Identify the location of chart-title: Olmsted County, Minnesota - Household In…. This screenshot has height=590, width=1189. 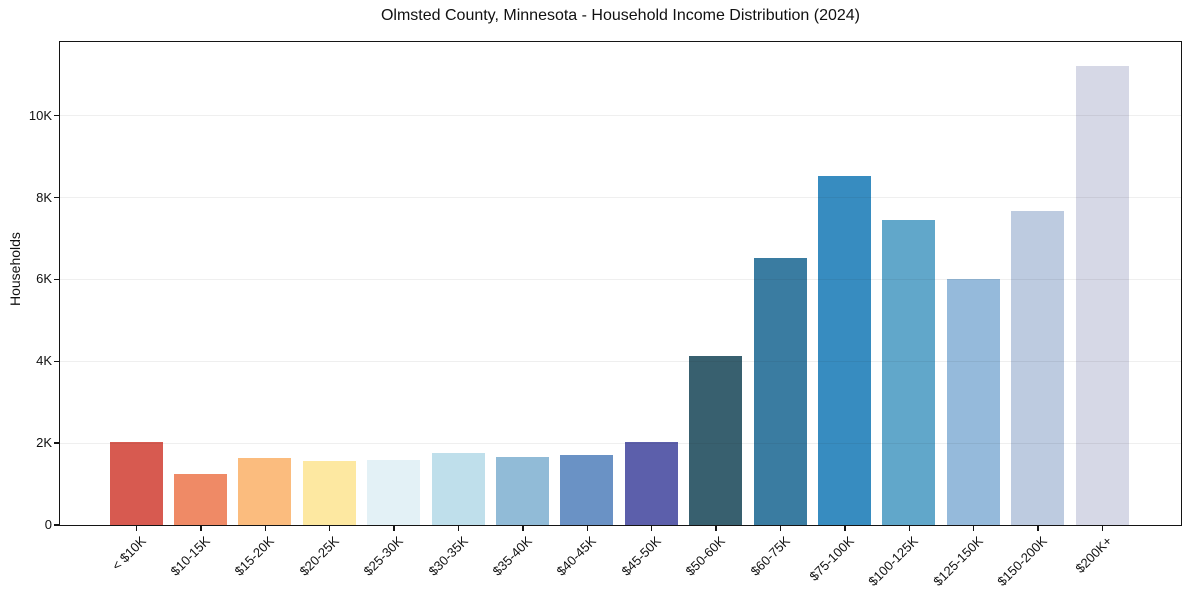
(620, 15).